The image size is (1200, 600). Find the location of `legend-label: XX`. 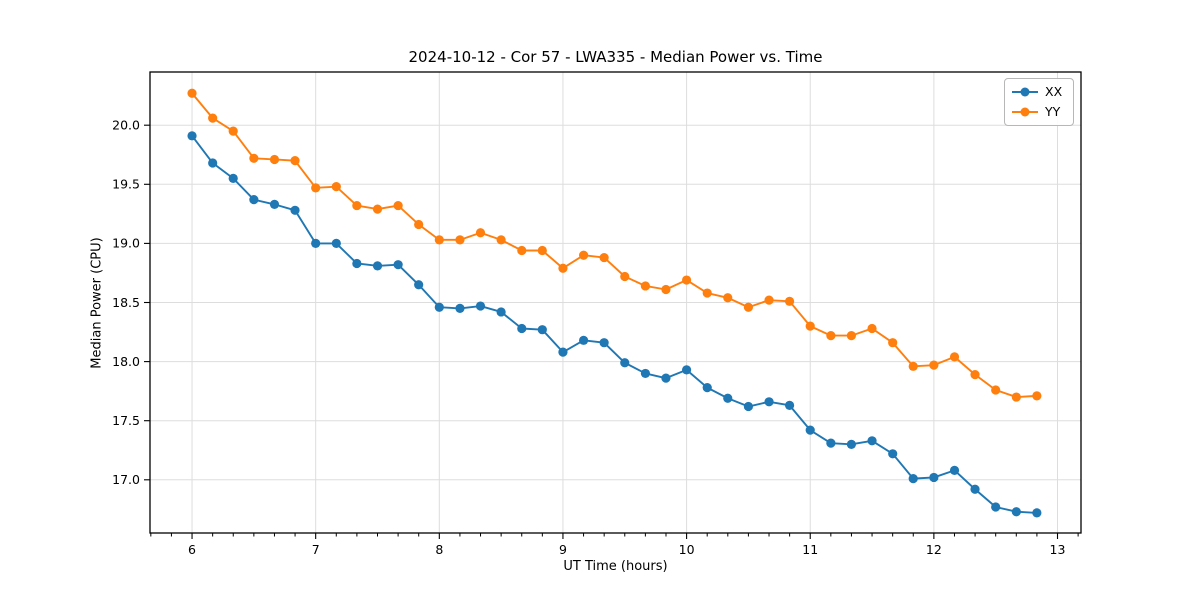

legend-label: XX is located at coordinates (1054, 91).